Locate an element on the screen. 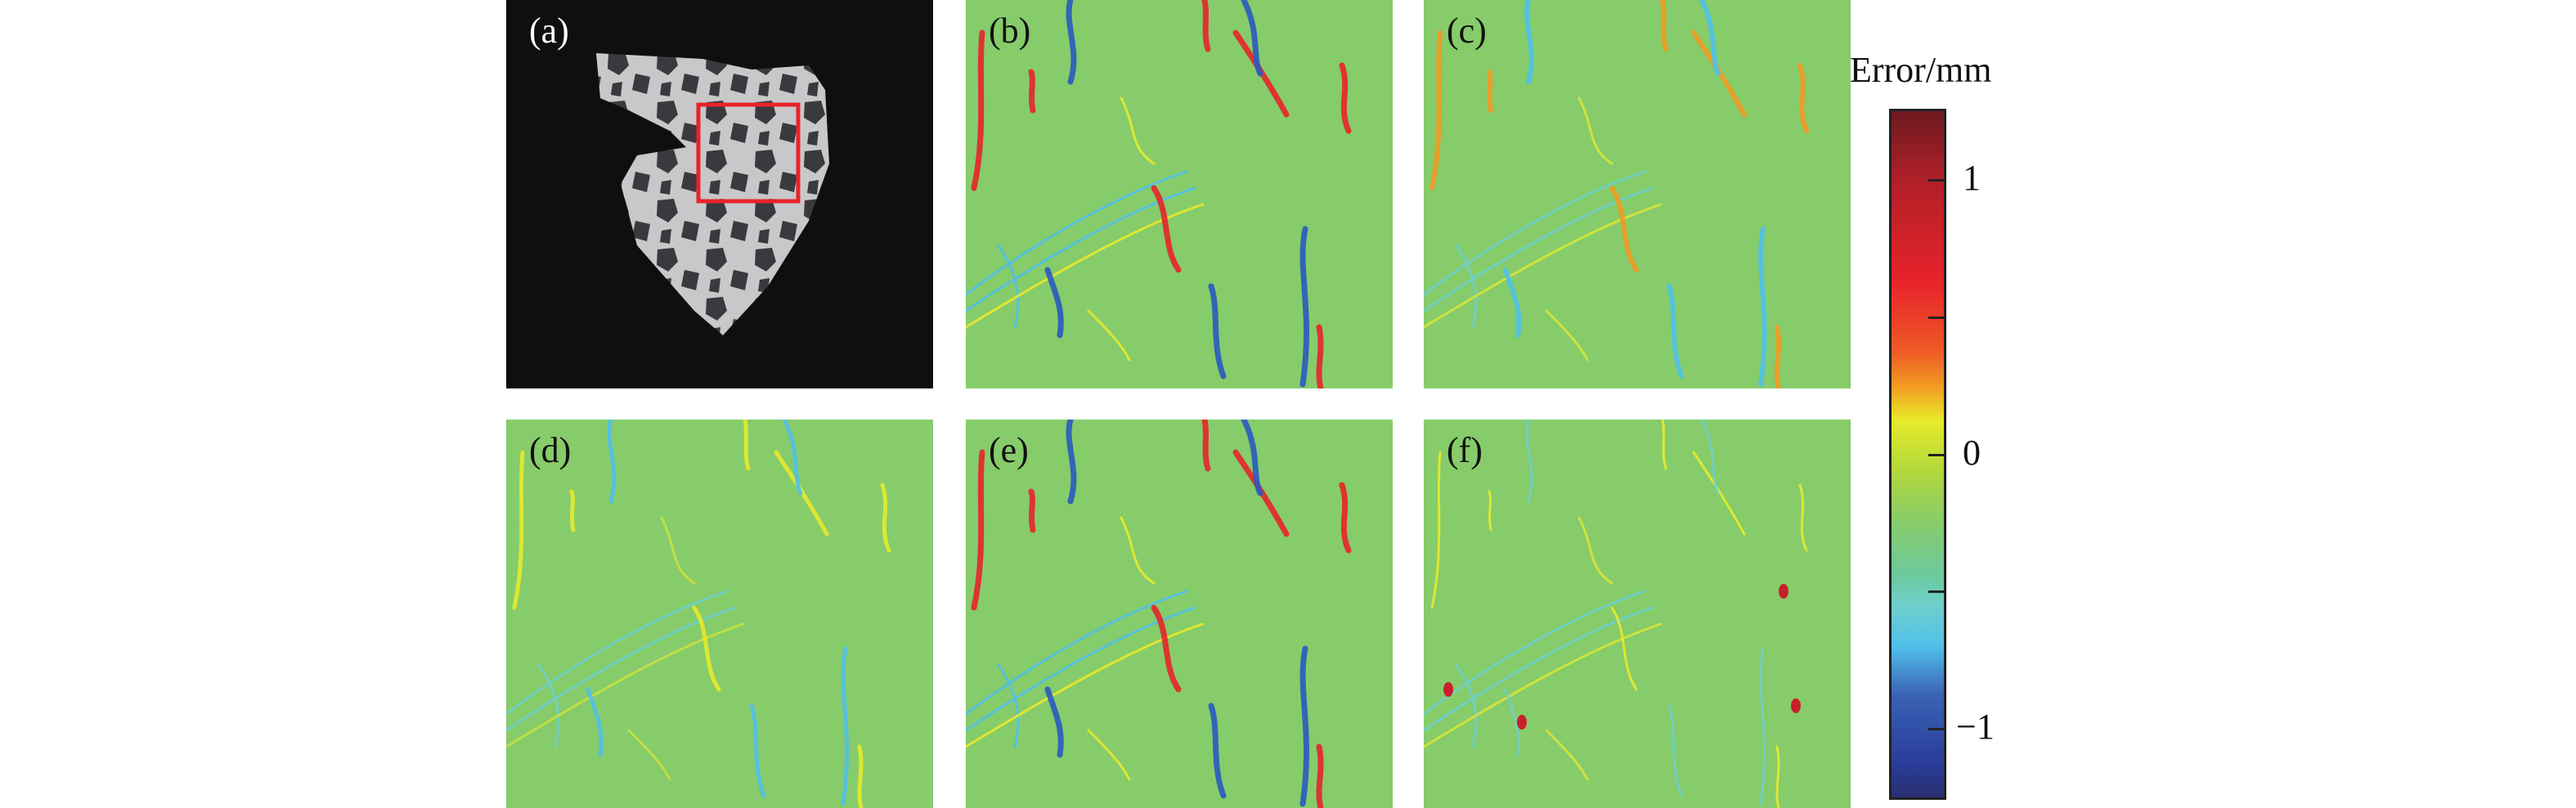 Image resolution: width=2576 pixels, height=808 pixels. panel-d: (d) is located at coordinates (719, 614).